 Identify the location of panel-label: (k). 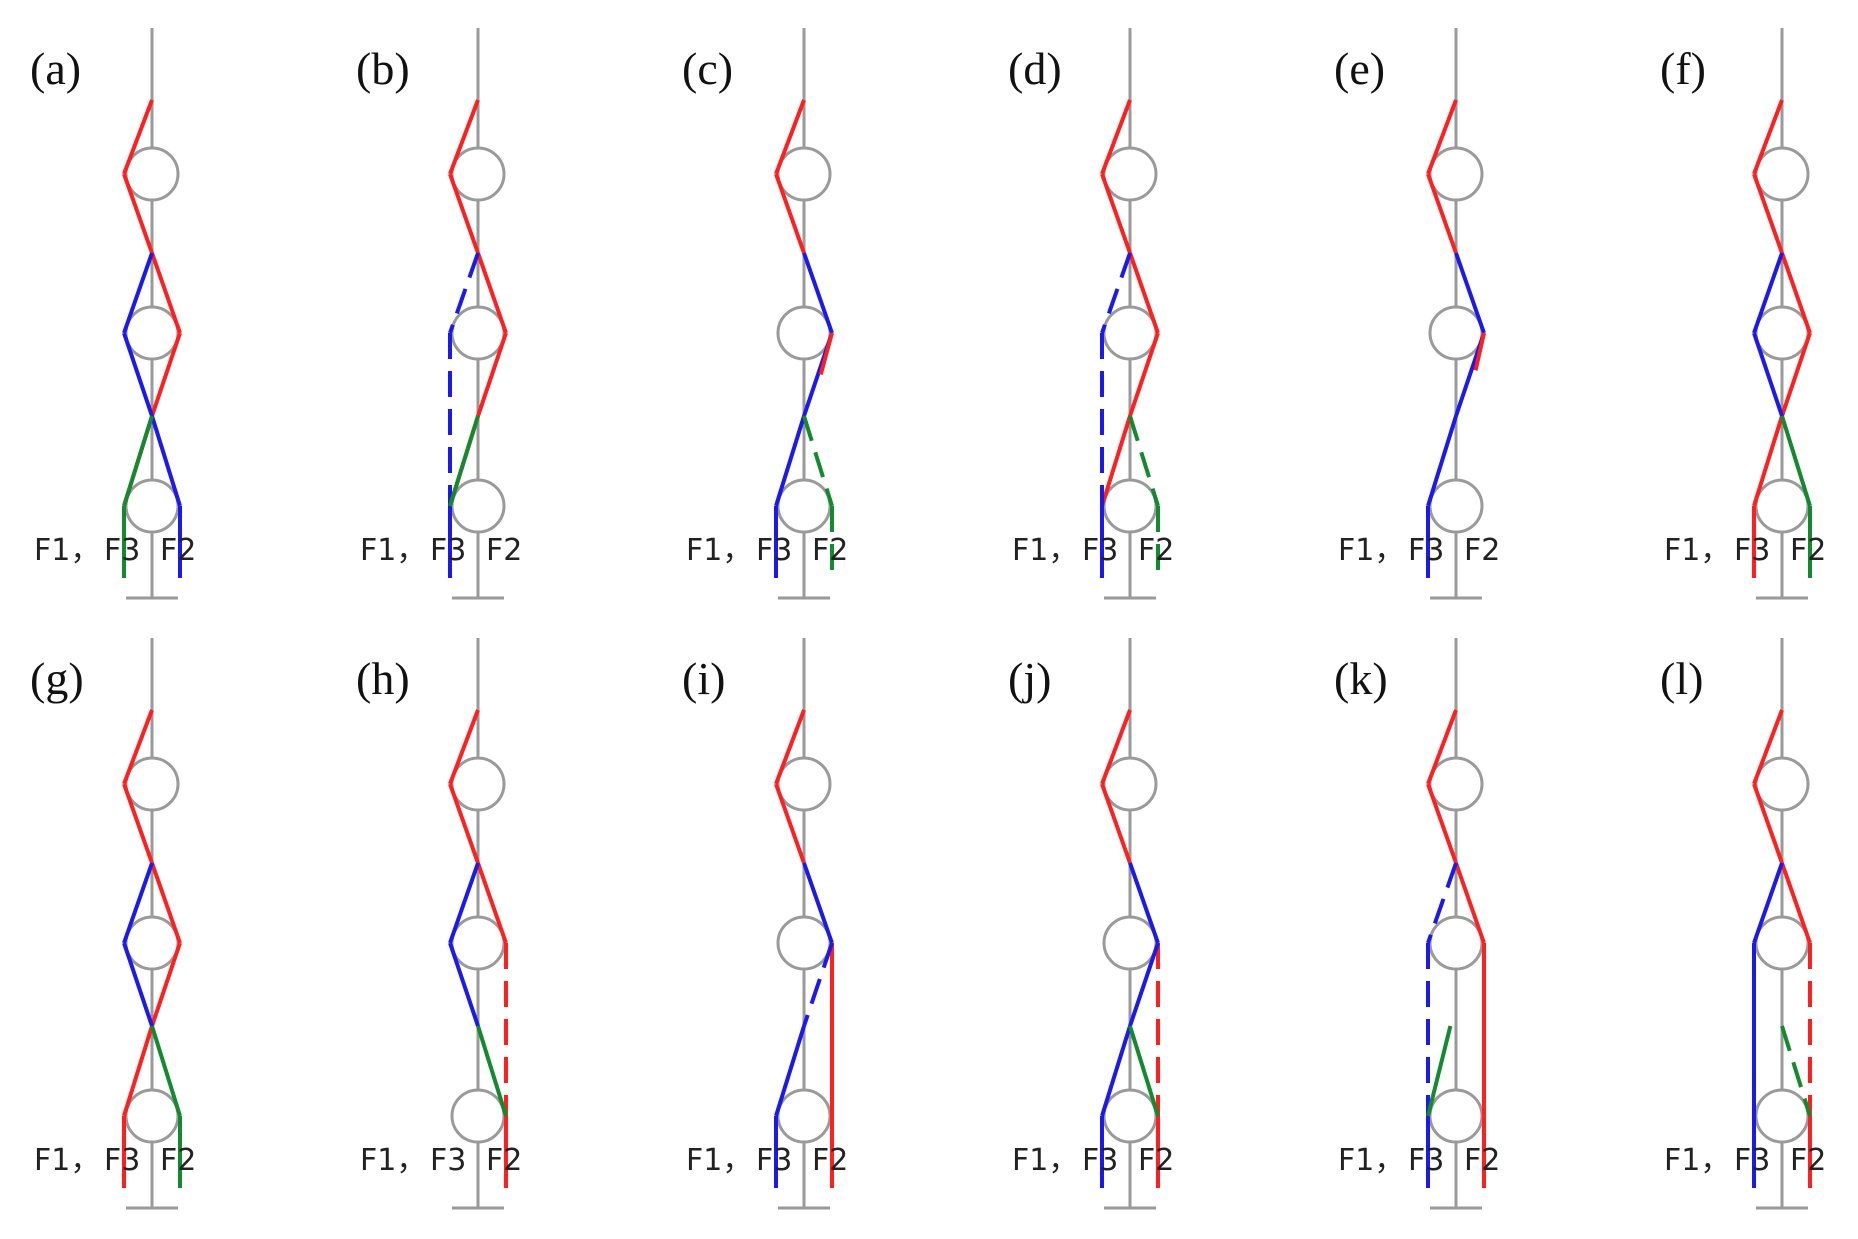
(1361, 678).